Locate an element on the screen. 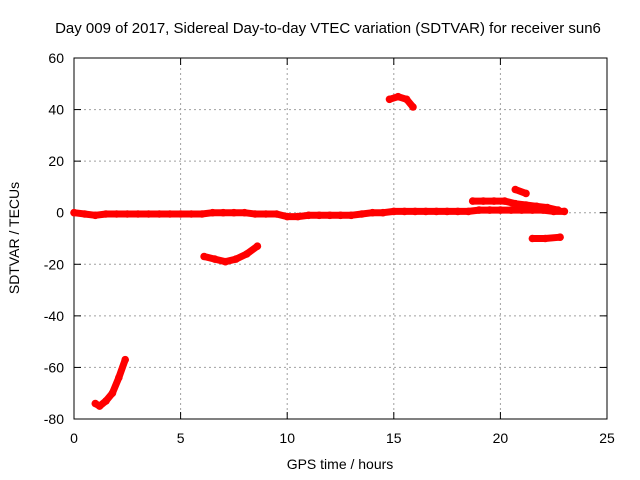 The width and height of the screenshot is (640, 480). y-axis-label: SDTVAR / TECUs is located at coordinates (14, 238).